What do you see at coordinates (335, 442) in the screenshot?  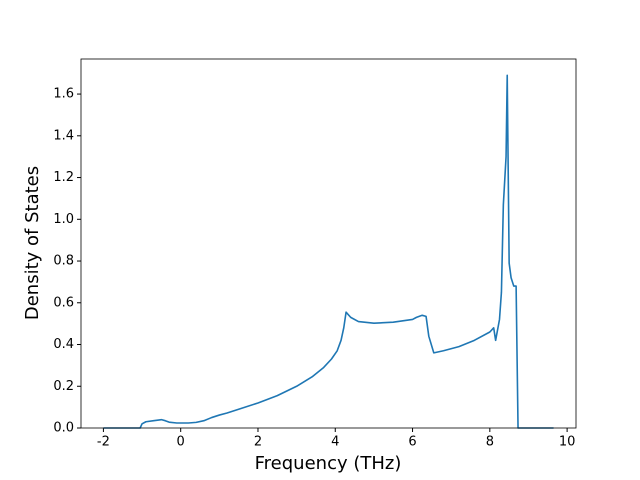 I see `x-tick-label: 4` at bounding box center [335, 442].